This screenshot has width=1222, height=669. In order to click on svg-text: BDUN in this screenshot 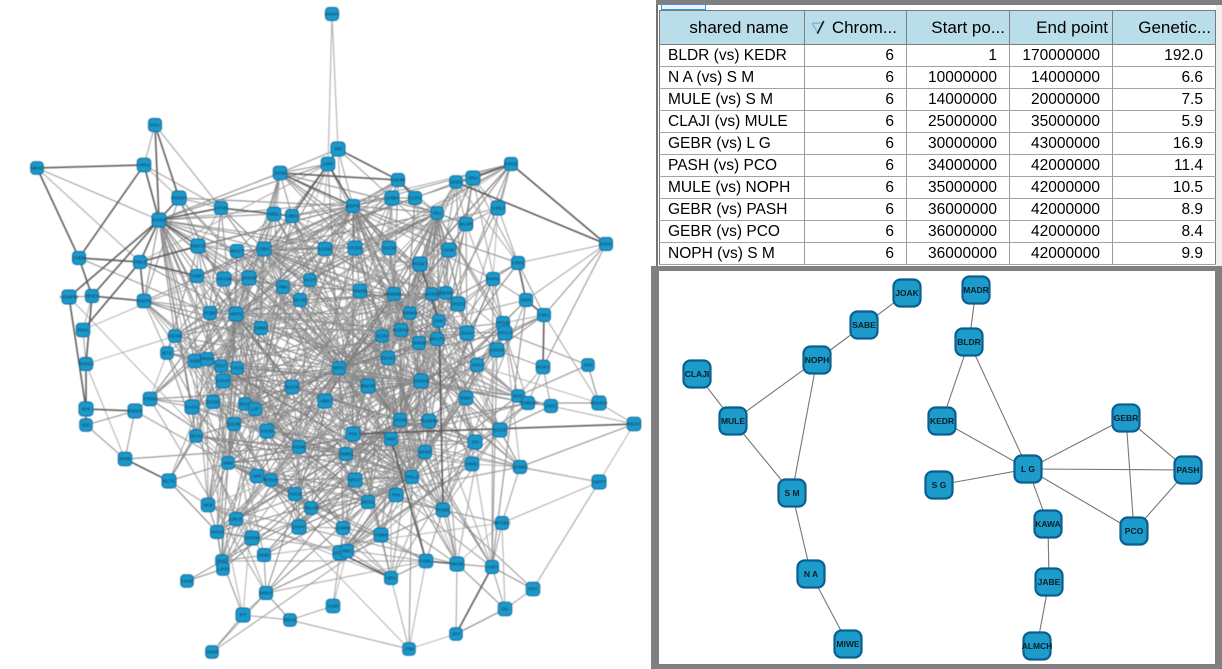, I will do `click(290, 621)`.